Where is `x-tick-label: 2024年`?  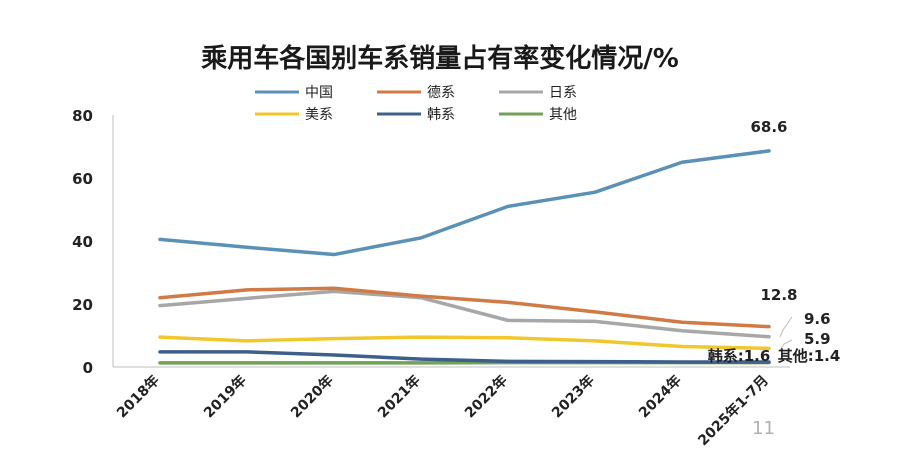 x-tick-label: 2024年 is located at coordinates (659, 396).